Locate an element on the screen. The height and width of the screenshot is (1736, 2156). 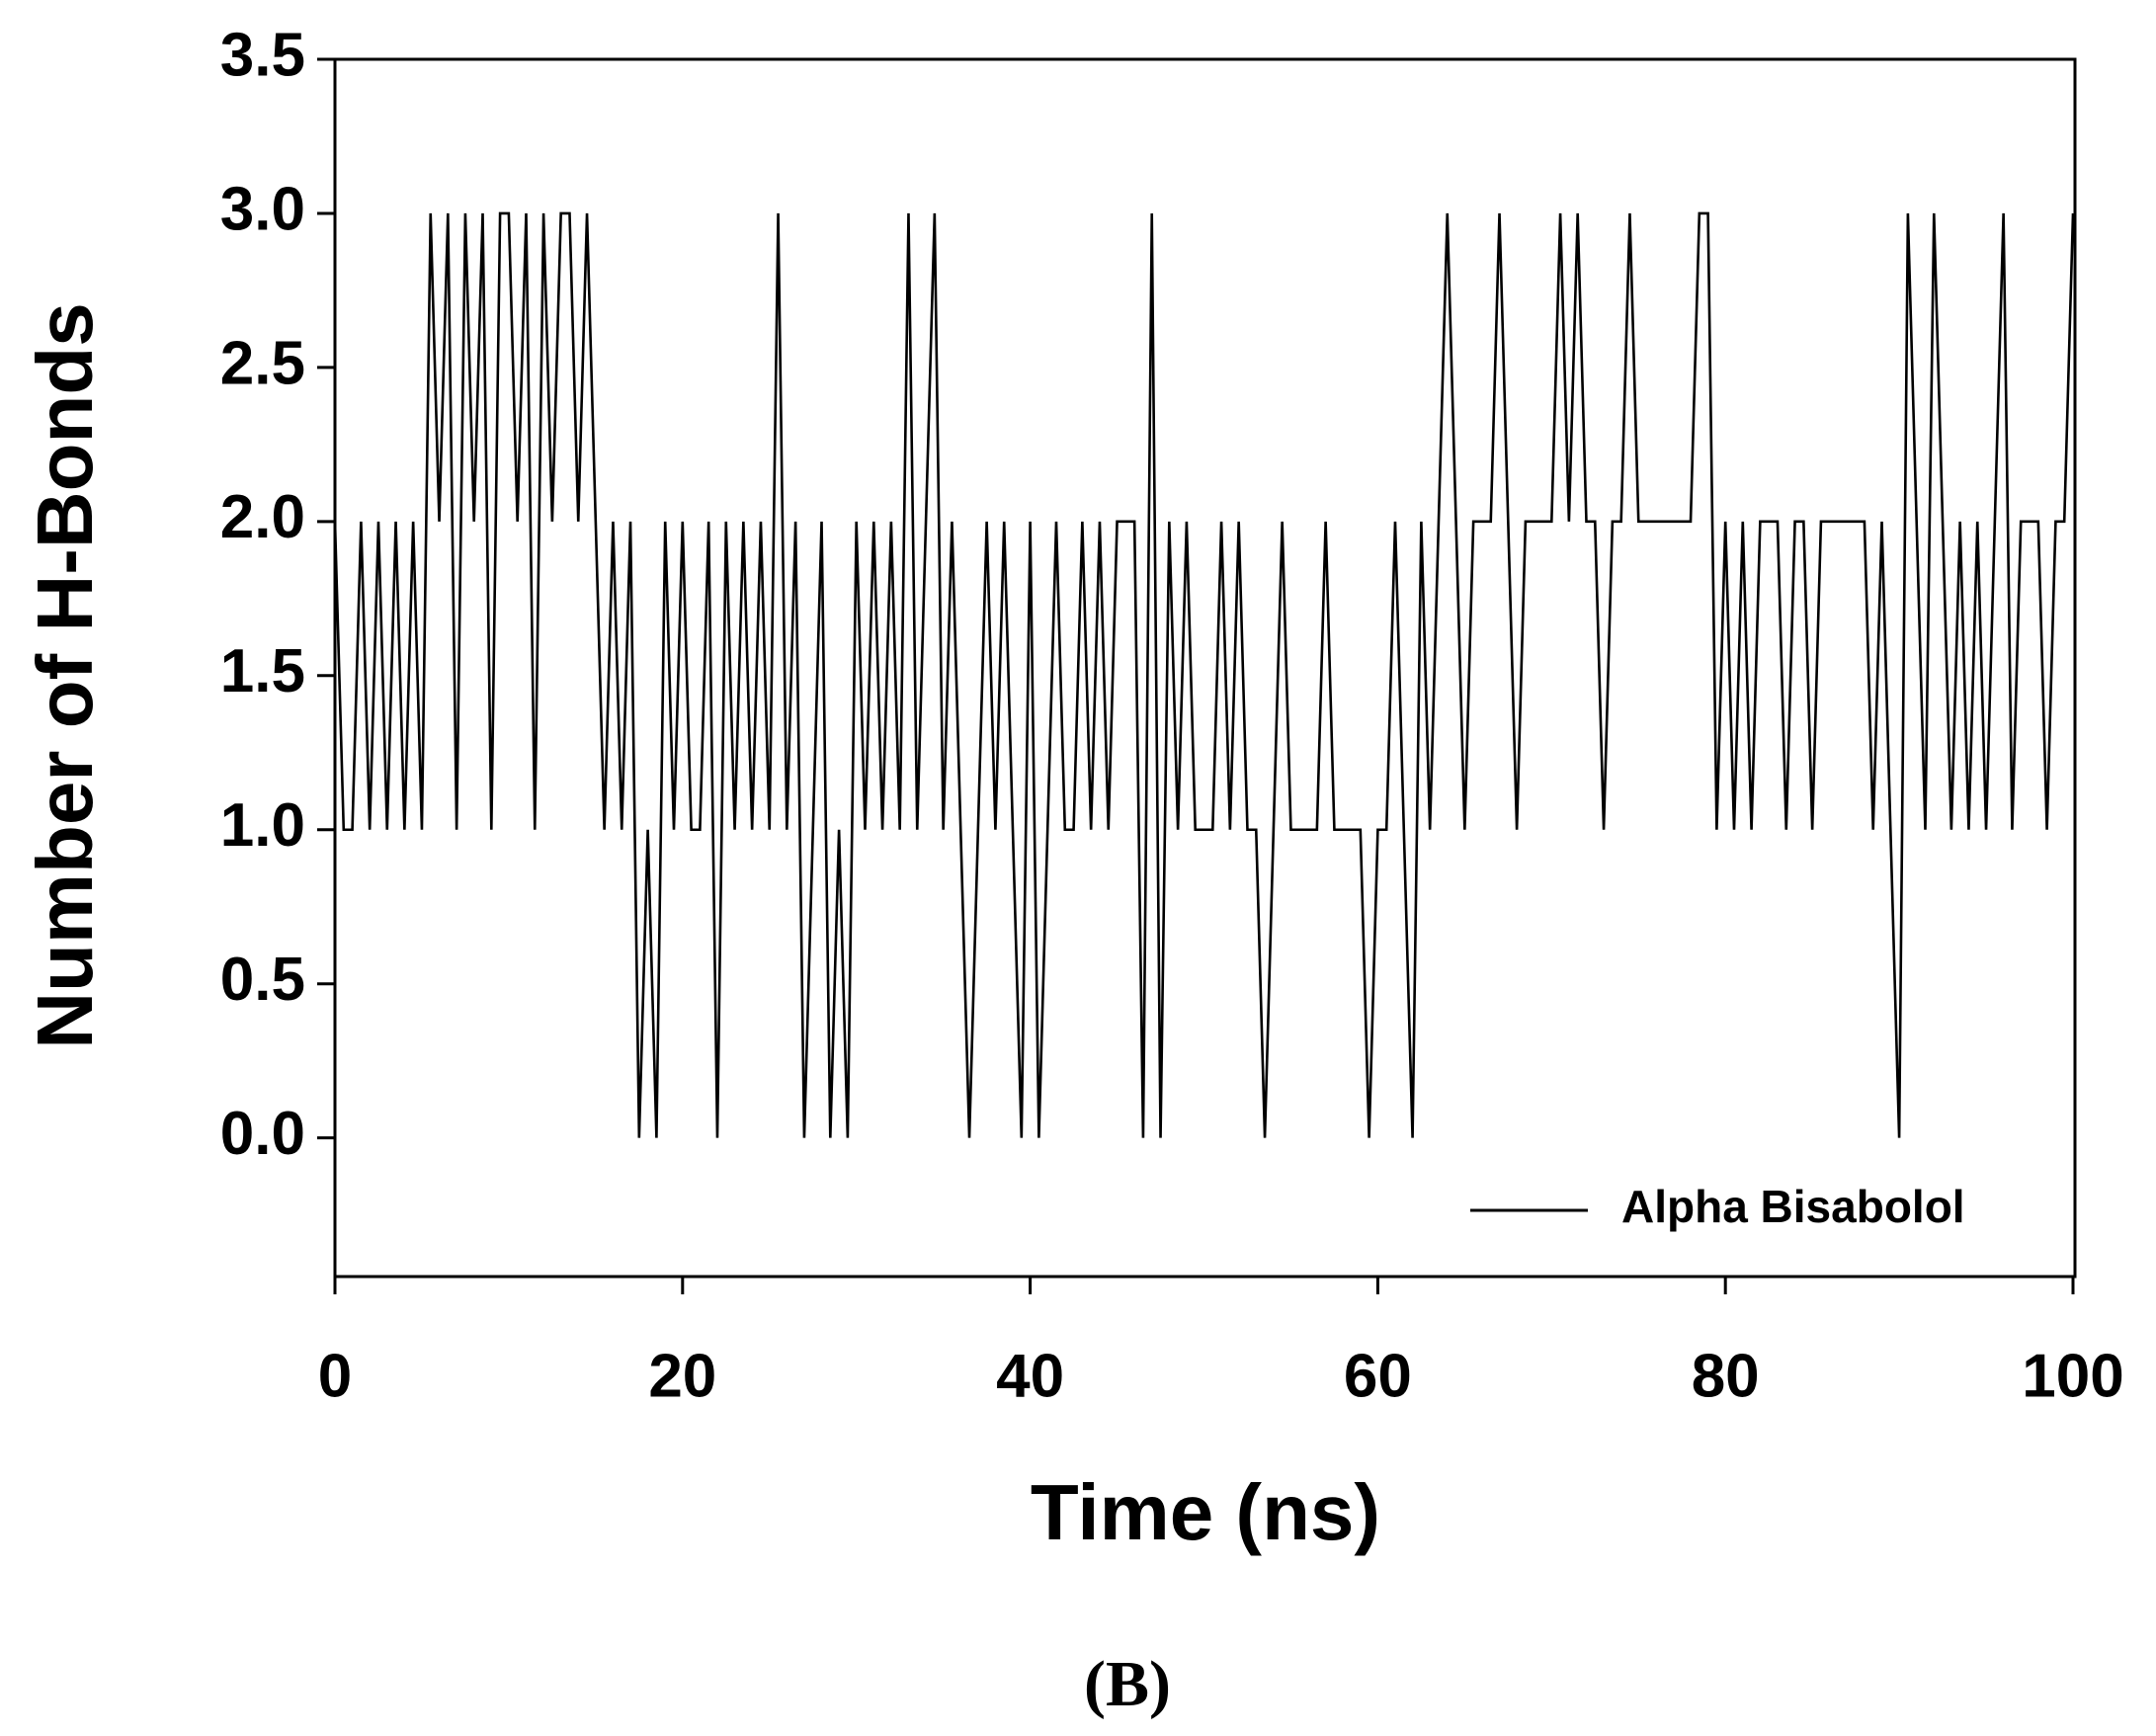
caption: (B) is located at coordinates (1128, 1684).